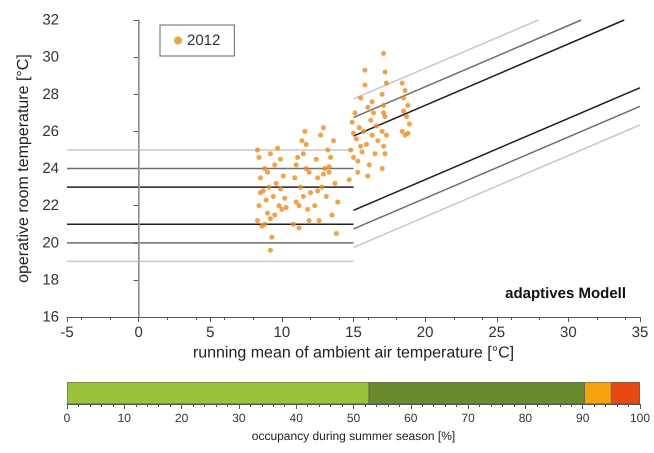  What do you see at coordinates (468, 418) in the screenshot?
I see `x-tick-label: 70` at bounding box center [468, 418].